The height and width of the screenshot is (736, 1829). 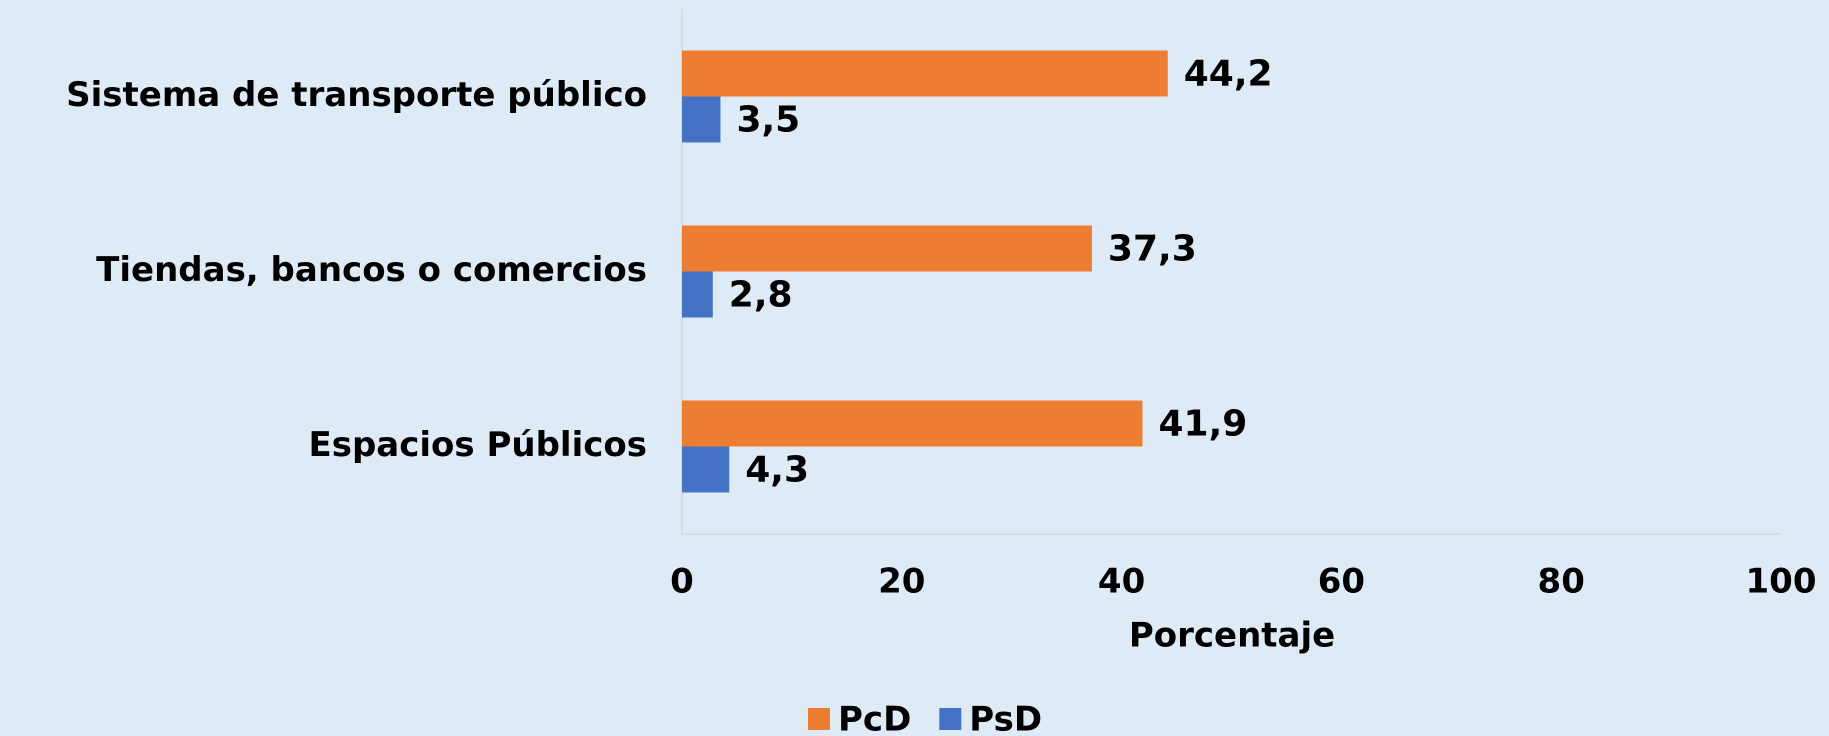 What do you see at coordinates (1152, 249) in the screenshot?
I see `value-label: 37,3` at bounding box center [1152, 249].